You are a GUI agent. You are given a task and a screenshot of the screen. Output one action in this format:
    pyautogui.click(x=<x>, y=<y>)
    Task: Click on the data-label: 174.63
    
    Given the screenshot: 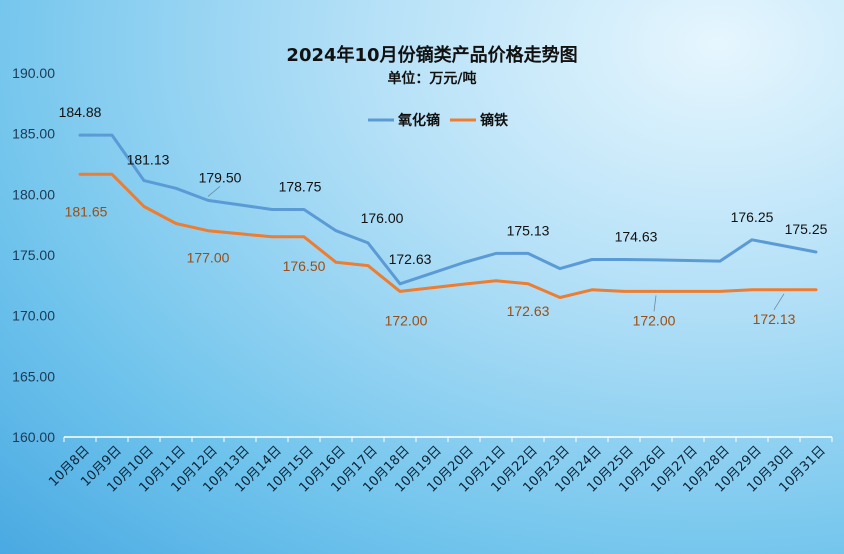 What is the action you would take?
    pyautogui.click(x=636, y=236)
    